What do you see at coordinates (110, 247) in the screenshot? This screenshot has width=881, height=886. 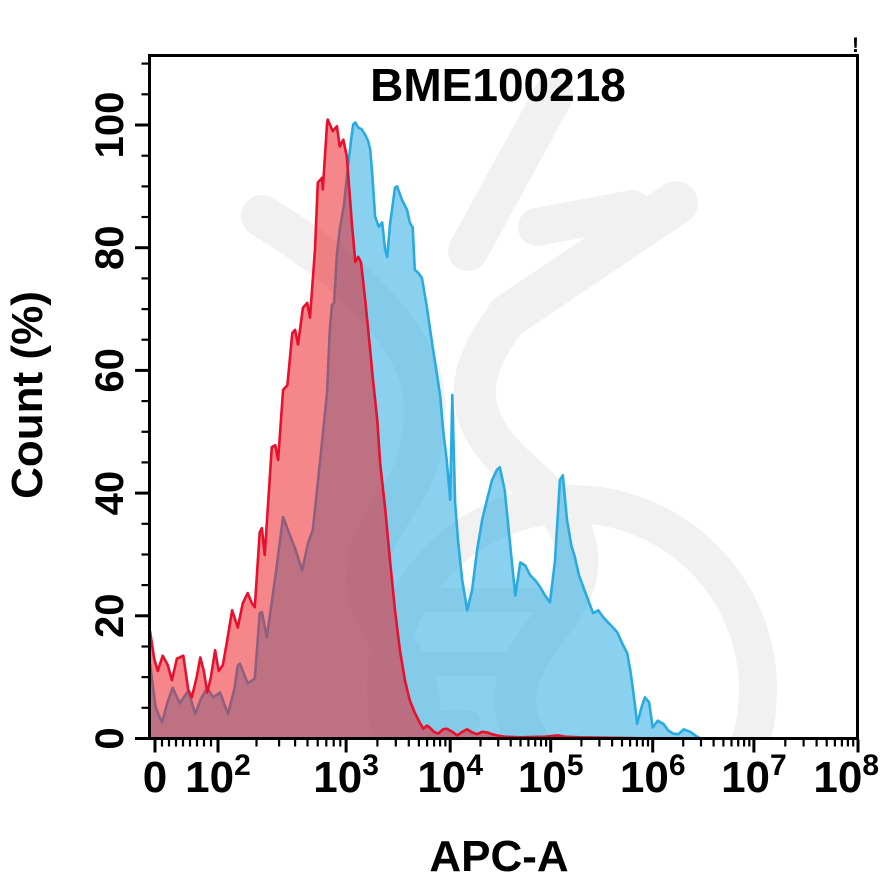 I see `y-tick-label: 80` at bounding box center [110, 247].